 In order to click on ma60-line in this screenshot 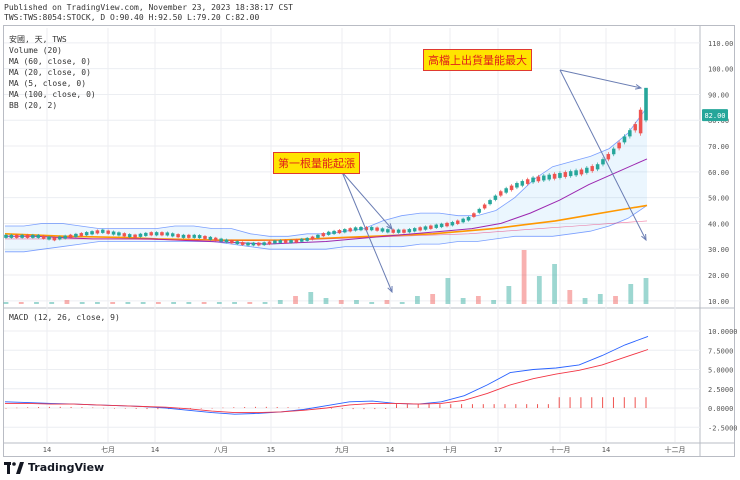, I will do `click(326, 222)`.